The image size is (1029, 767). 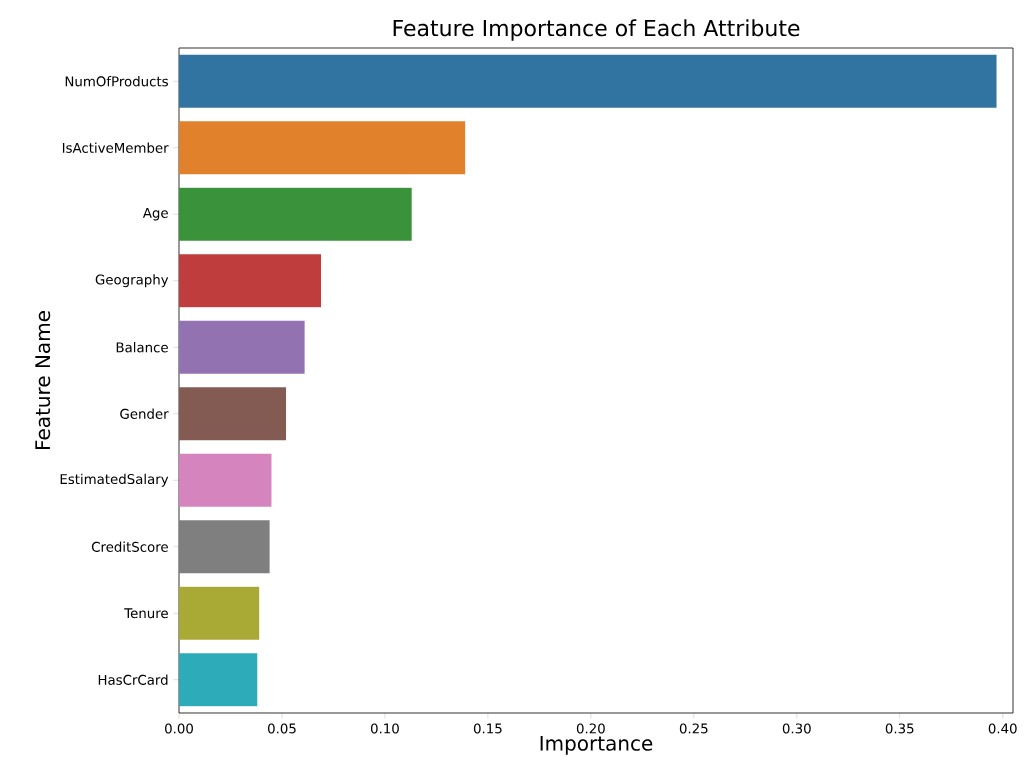 What do you see at coordinates (487, 728) in the screenshot?
I see `x-tick-label: 0.15` at bounding box center [487, 728].